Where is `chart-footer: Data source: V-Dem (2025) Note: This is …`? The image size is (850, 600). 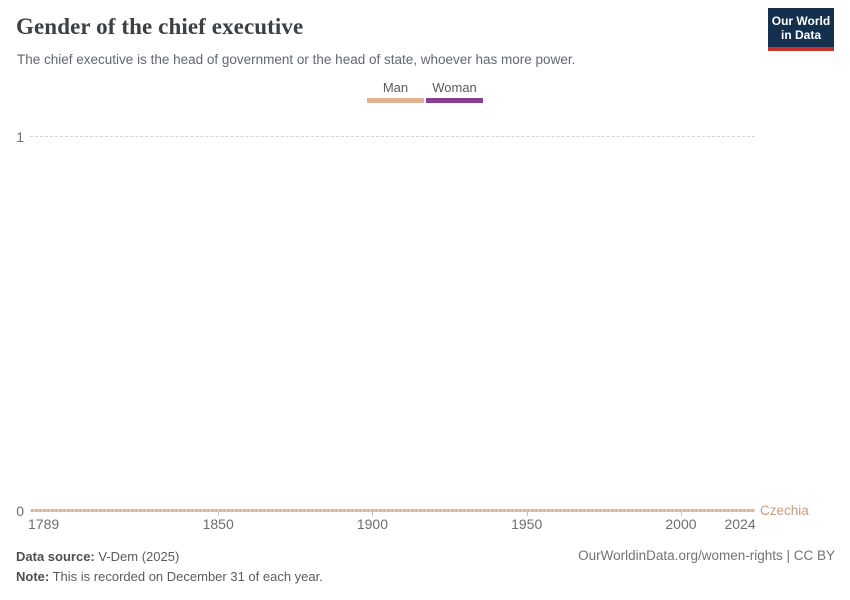
chart-footer: Data source: V-Dem (2025) Note: This is … is located at coordinates (169, 567).